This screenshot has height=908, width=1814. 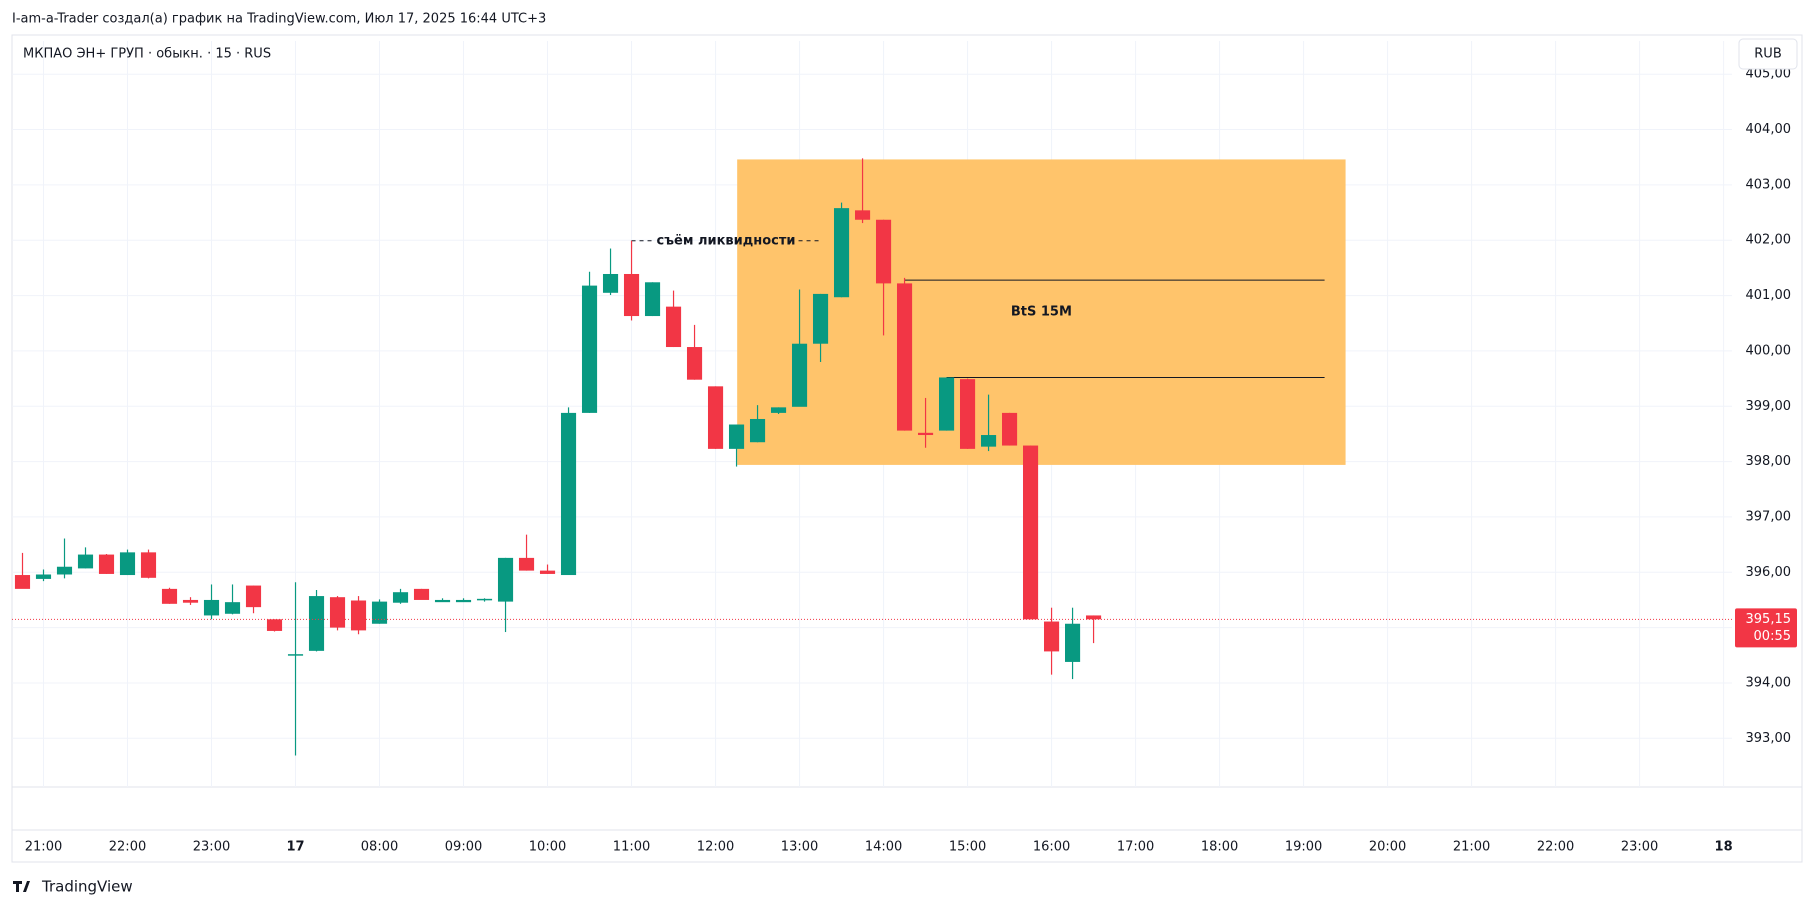 What do you see at coordinates (1769, 461) in the screenshot?
I see `y-tick-label: 398,00` at bounding box center [1769, 461].